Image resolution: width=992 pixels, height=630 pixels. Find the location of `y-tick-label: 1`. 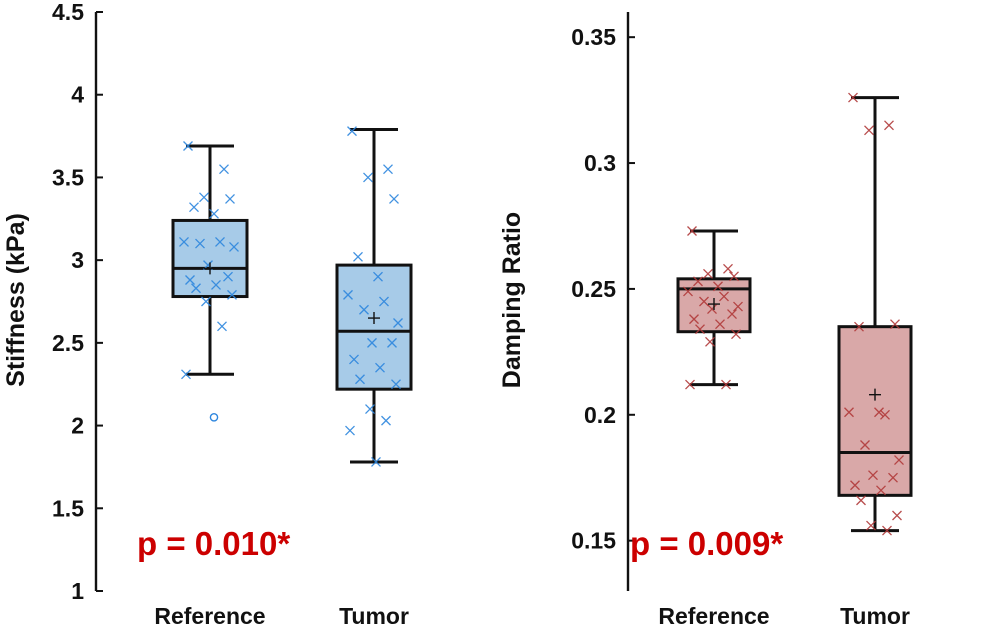

y-tick-label: 1 is located at coordinates (77, 591).